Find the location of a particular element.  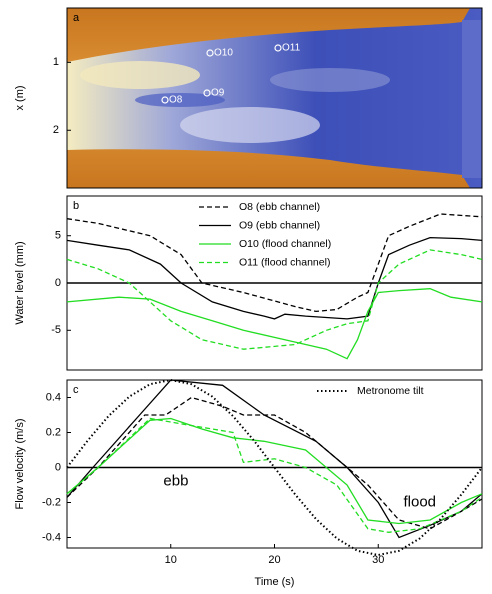

y-tick-label: 5 is located at coordinates (58, 236).